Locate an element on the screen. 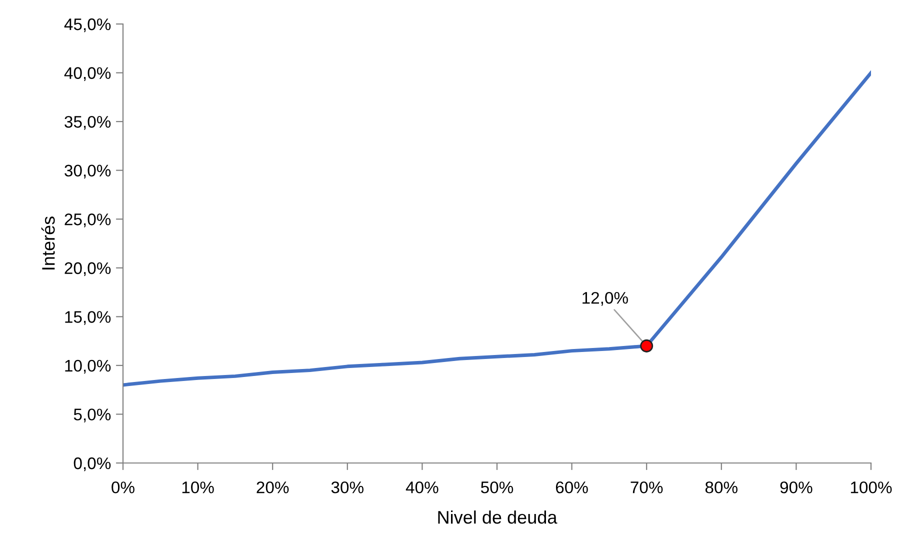  x-tick-label: 90% is located at coordinates (796, 487).